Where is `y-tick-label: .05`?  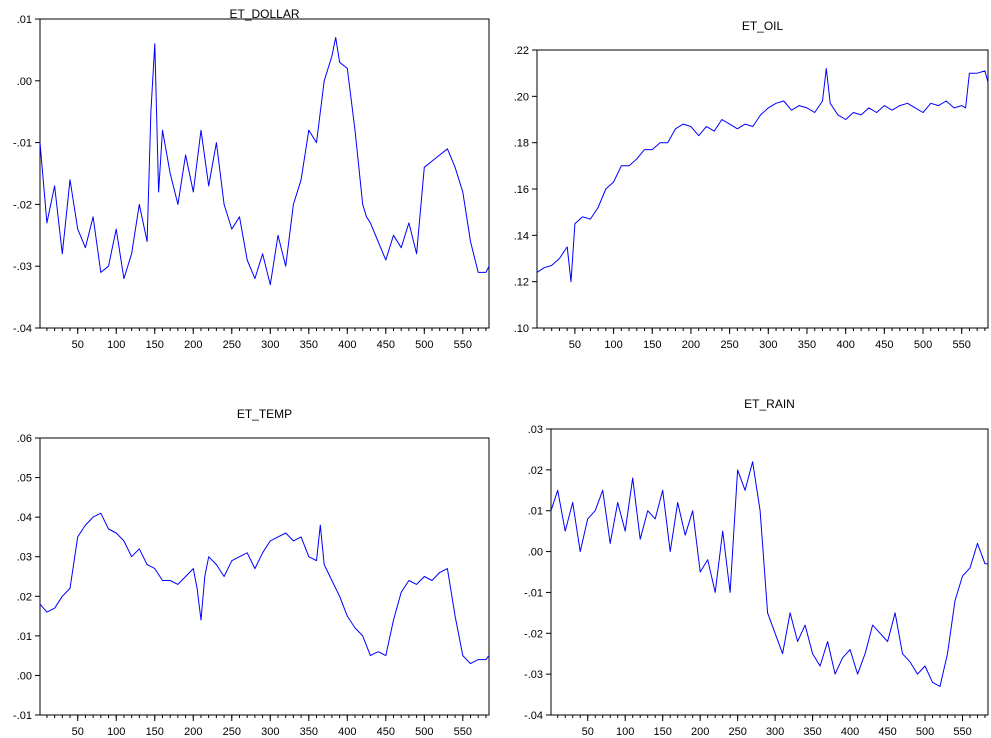
y-tick-label: .05 is located at coordinates (24, 479).